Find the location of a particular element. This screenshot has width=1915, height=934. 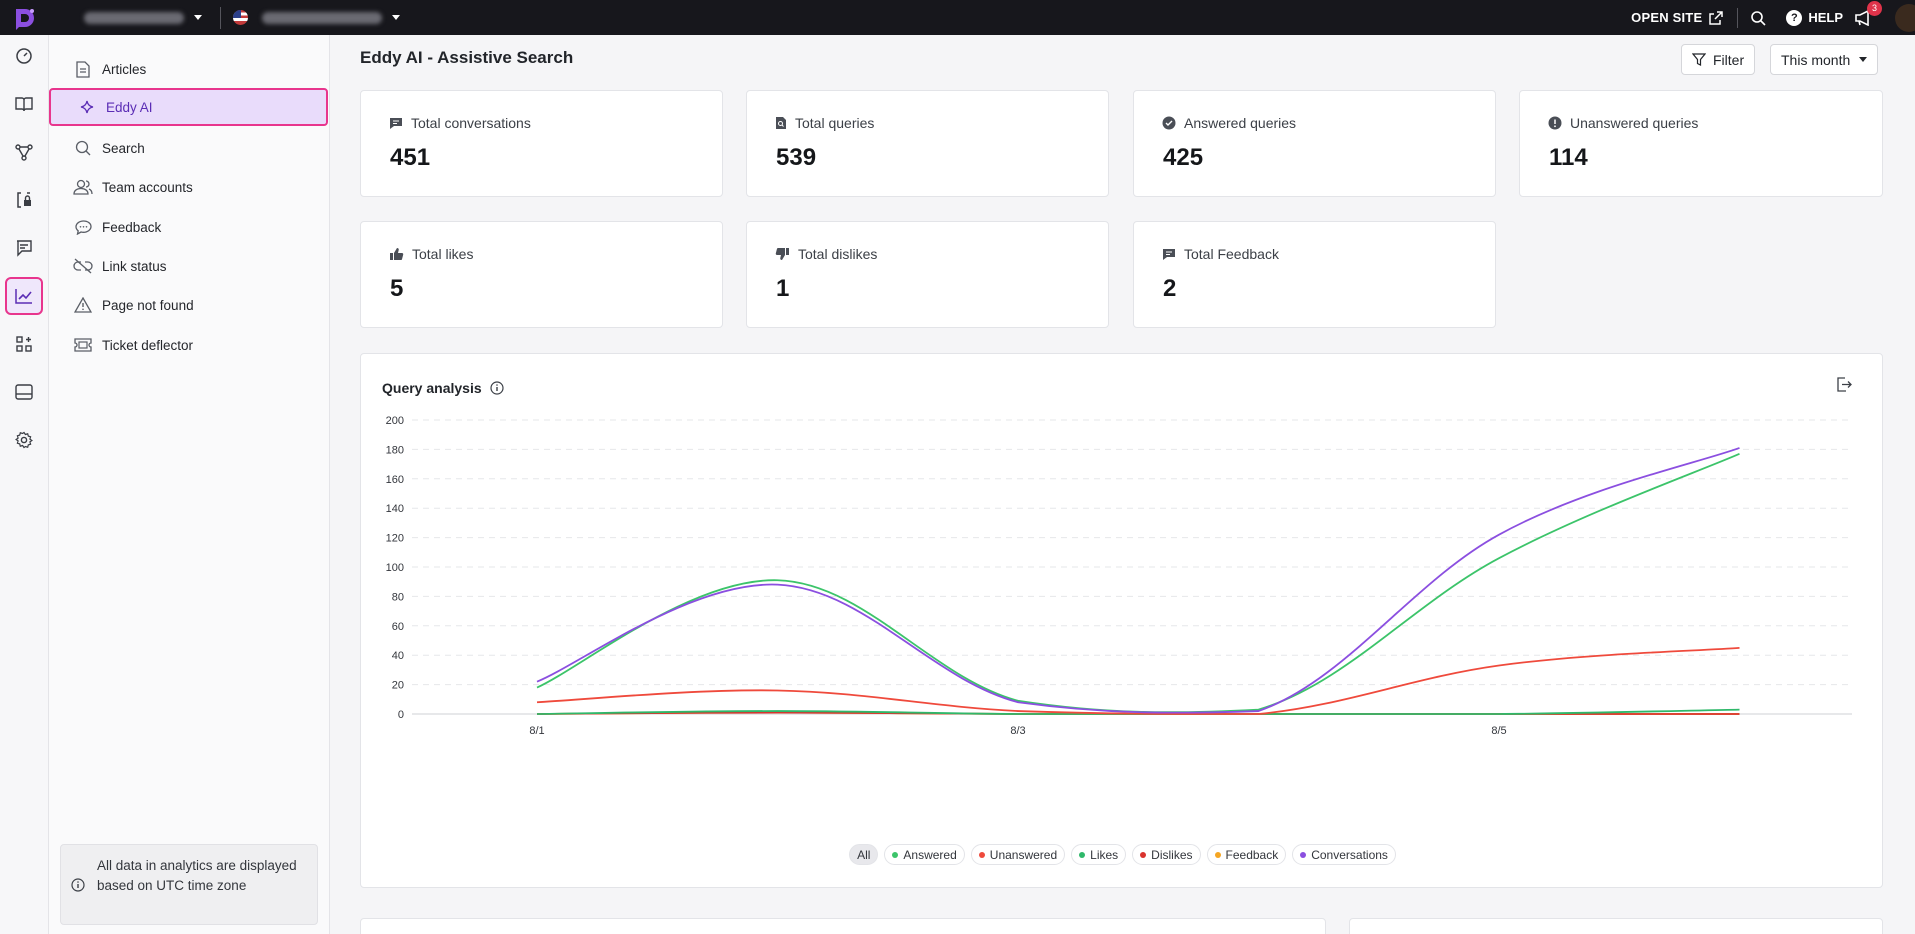

stat-label: Total queries is located at coordinates (835, 123).